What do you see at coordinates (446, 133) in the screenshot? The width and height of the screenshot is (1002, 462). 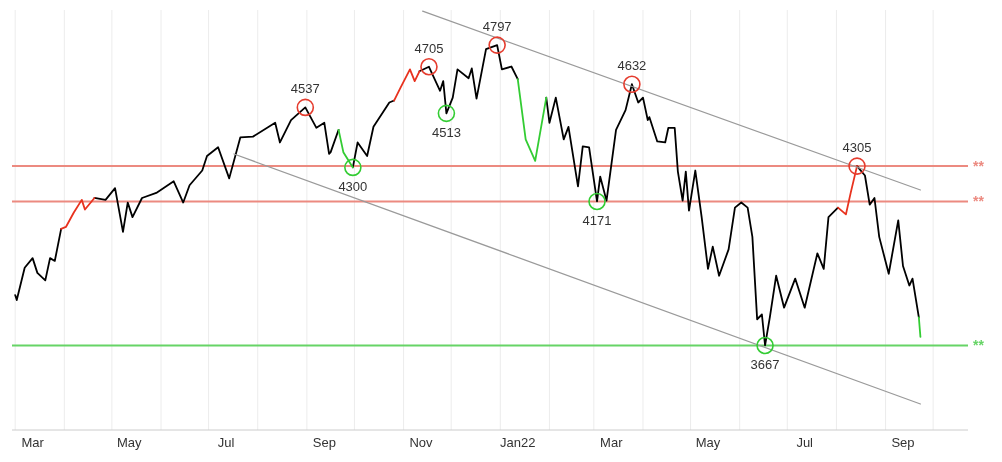 I see `data-label: 4513` at bounding box center [446, 133].